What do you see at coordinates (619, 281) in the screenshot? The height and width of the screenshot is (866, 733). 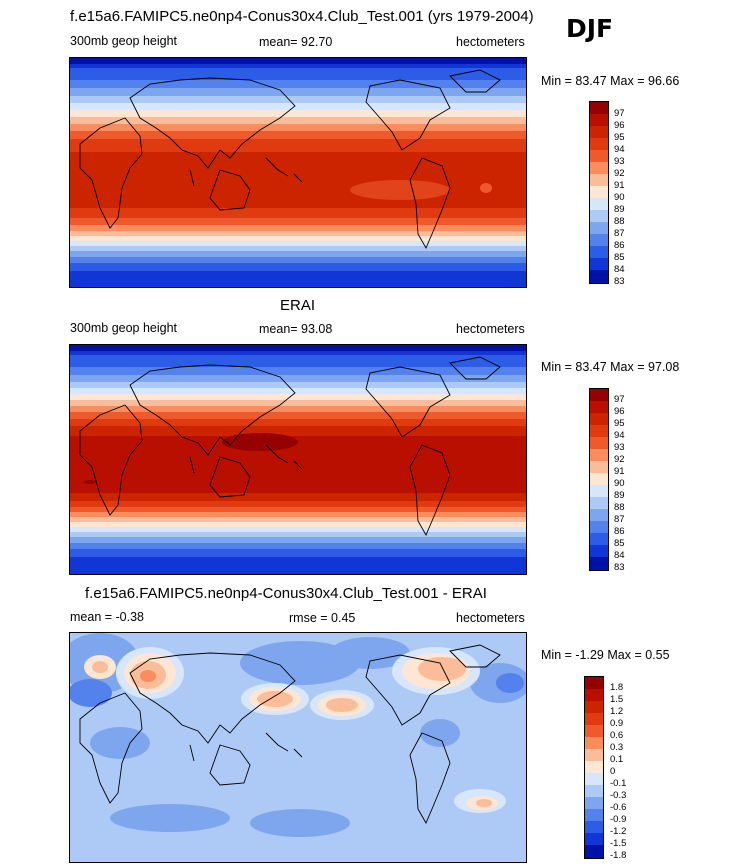 I see `panel-1-colorbar-tick: 83` at bounding box center [619, 281].